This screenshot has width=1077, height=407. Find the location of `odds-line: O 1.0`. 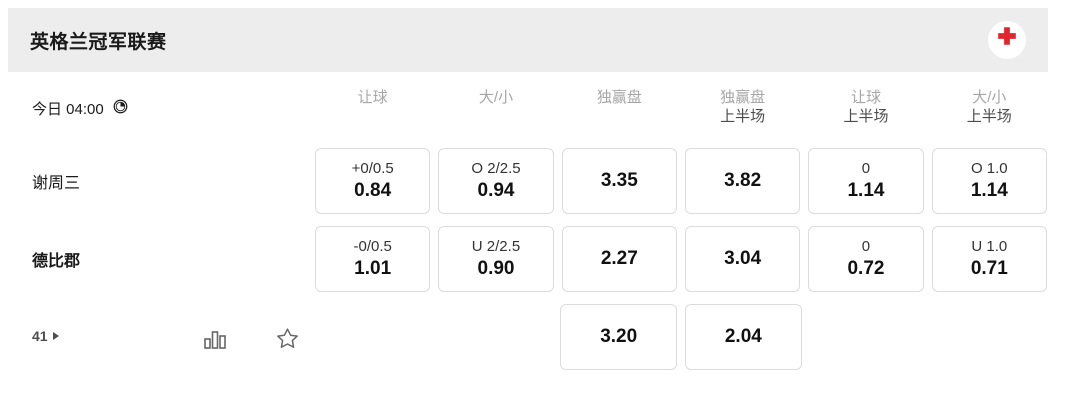

odds-line: O 1.0 is located at coordinates (989, 168).